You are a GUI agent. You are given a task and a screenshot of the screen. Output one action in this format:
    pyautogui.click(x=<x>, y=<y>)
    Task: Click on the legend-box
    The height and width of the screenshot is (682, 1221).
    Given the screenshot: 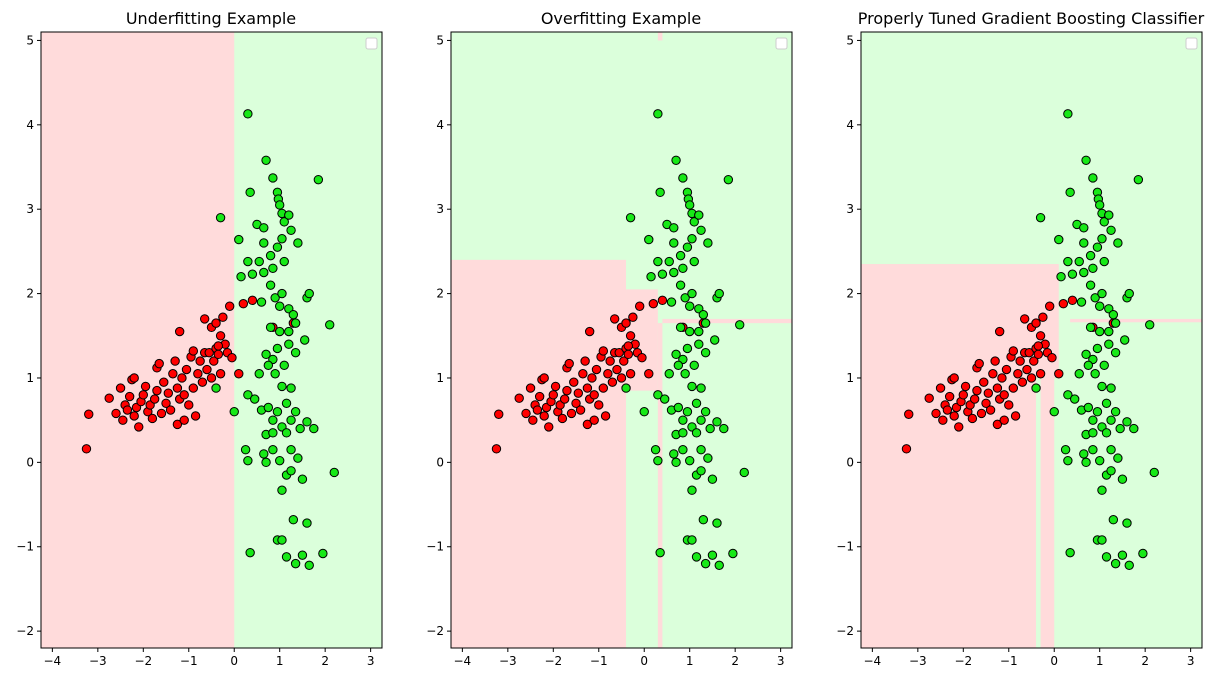 What is the action you would take?
    pyautogui.click(x=371, y=43)
    